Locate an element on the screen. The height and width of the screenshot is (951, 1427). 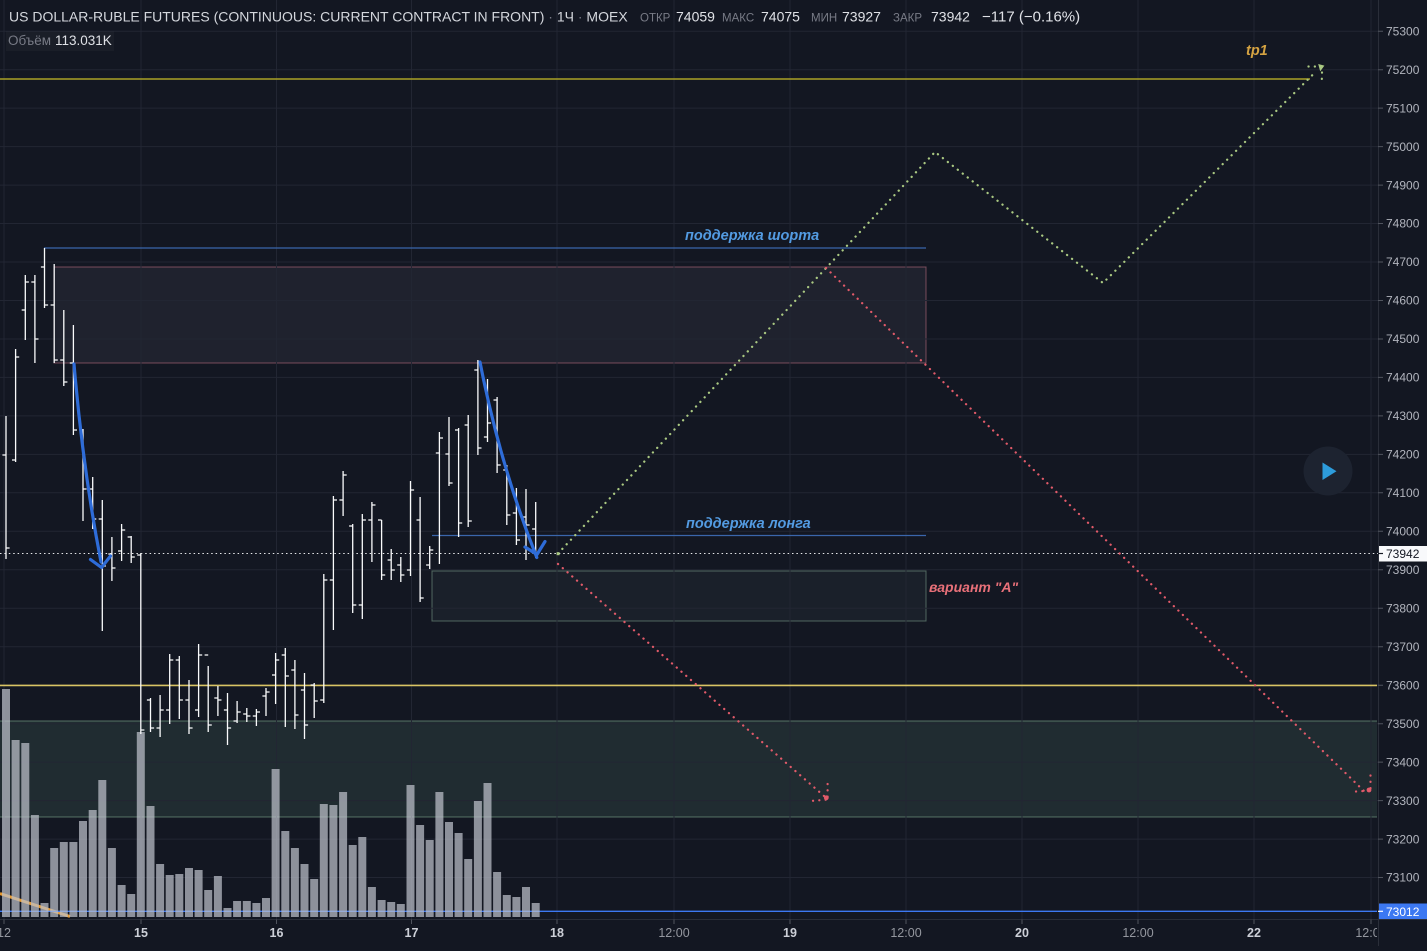
svg-text: поддержка шорта is located at coordinates (752, 236).